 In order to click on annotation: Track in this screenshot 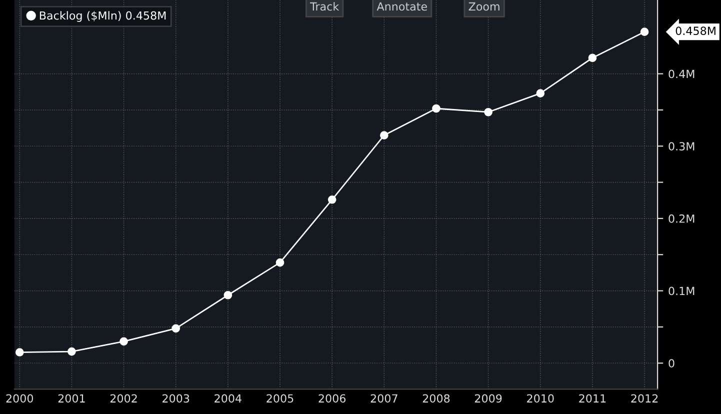, I will do `click(325, 6)`.